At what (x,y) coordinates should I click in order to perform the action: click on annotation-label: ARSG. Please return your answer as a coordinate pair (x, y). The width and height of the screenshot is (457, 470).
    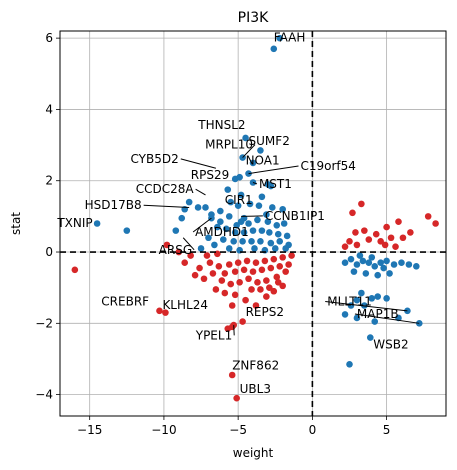
    Looking at the image, I should click on (175, 250).